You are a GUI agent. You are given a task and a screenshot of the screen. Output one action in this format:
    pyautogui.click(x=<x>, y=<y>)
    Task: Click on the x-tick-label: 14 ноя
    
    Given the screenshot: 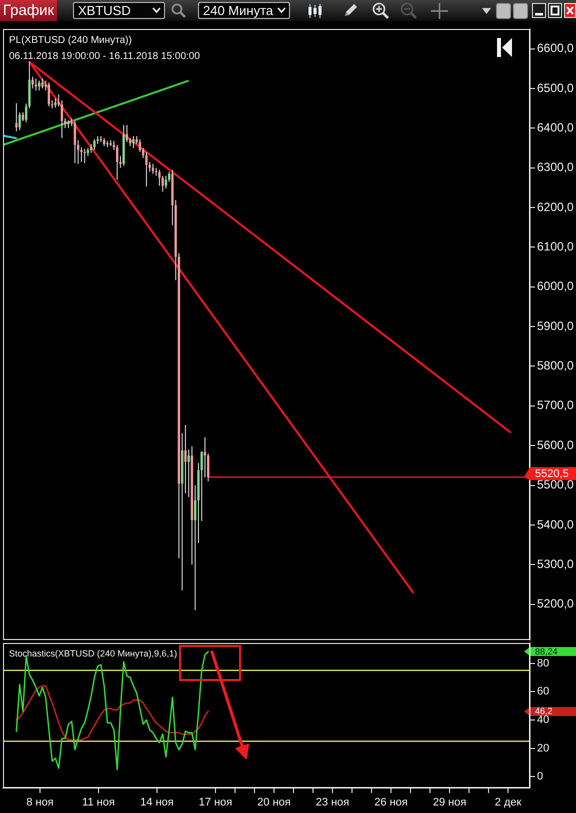 What is the action you would take?
    pyautogui.click(x=157, y=802)
    